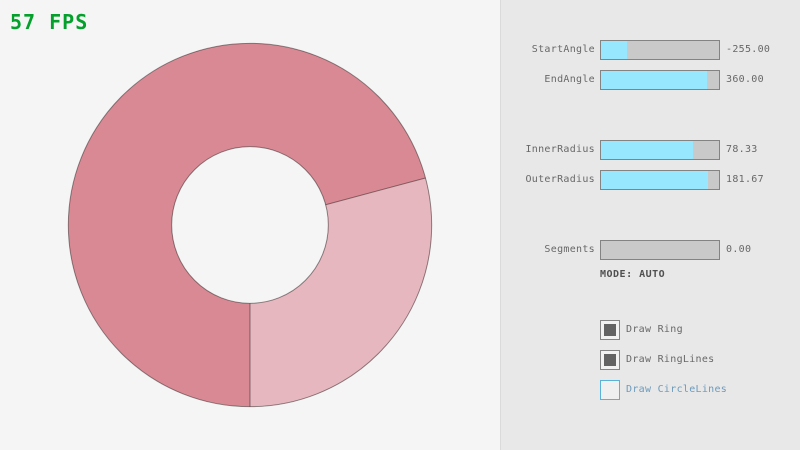 The image size is (800, 450). What do you see at coordinates (341, 292) in the screenshot?
I see `ring-light-sector` at bounding box center [341, 292].